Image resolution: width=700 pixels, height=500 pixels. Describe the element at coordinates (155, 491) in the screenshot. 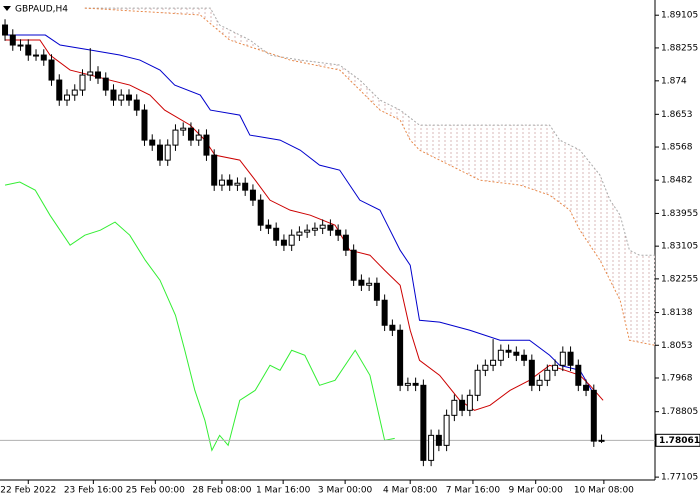

I see `x-tick-label: 25 Feb 00:00` at that location.